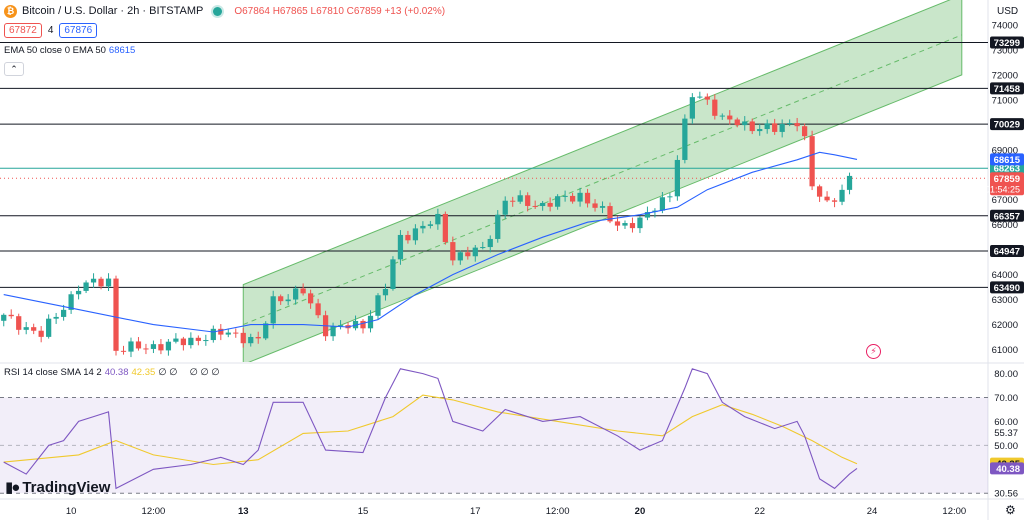 The image size is (1024, 520). I want to click on price-tick-label: 69000, so click(1005, 150).